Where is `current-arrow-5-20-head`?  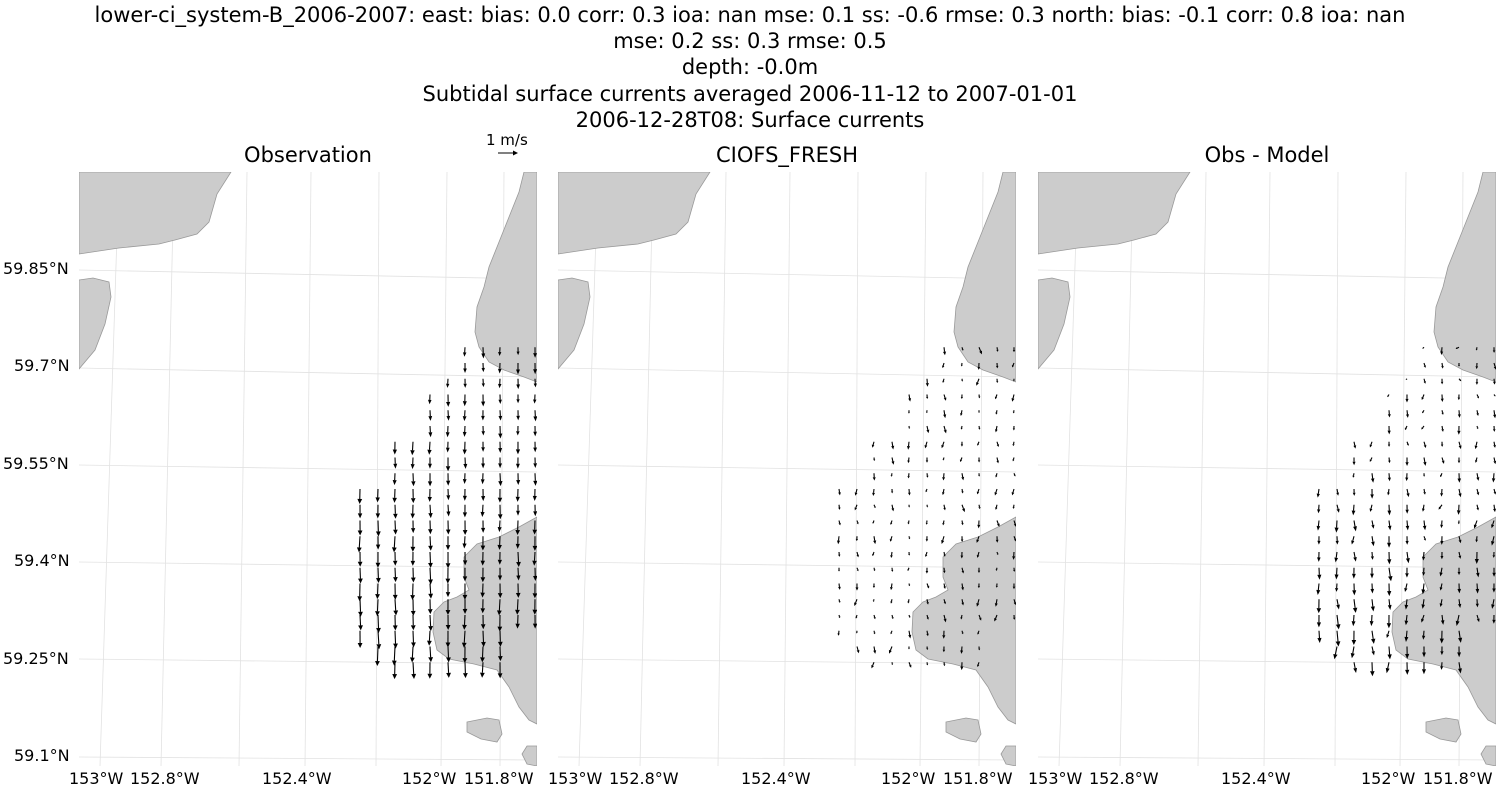
current-arrow-5-20-head is located at coordinates (413, 563).